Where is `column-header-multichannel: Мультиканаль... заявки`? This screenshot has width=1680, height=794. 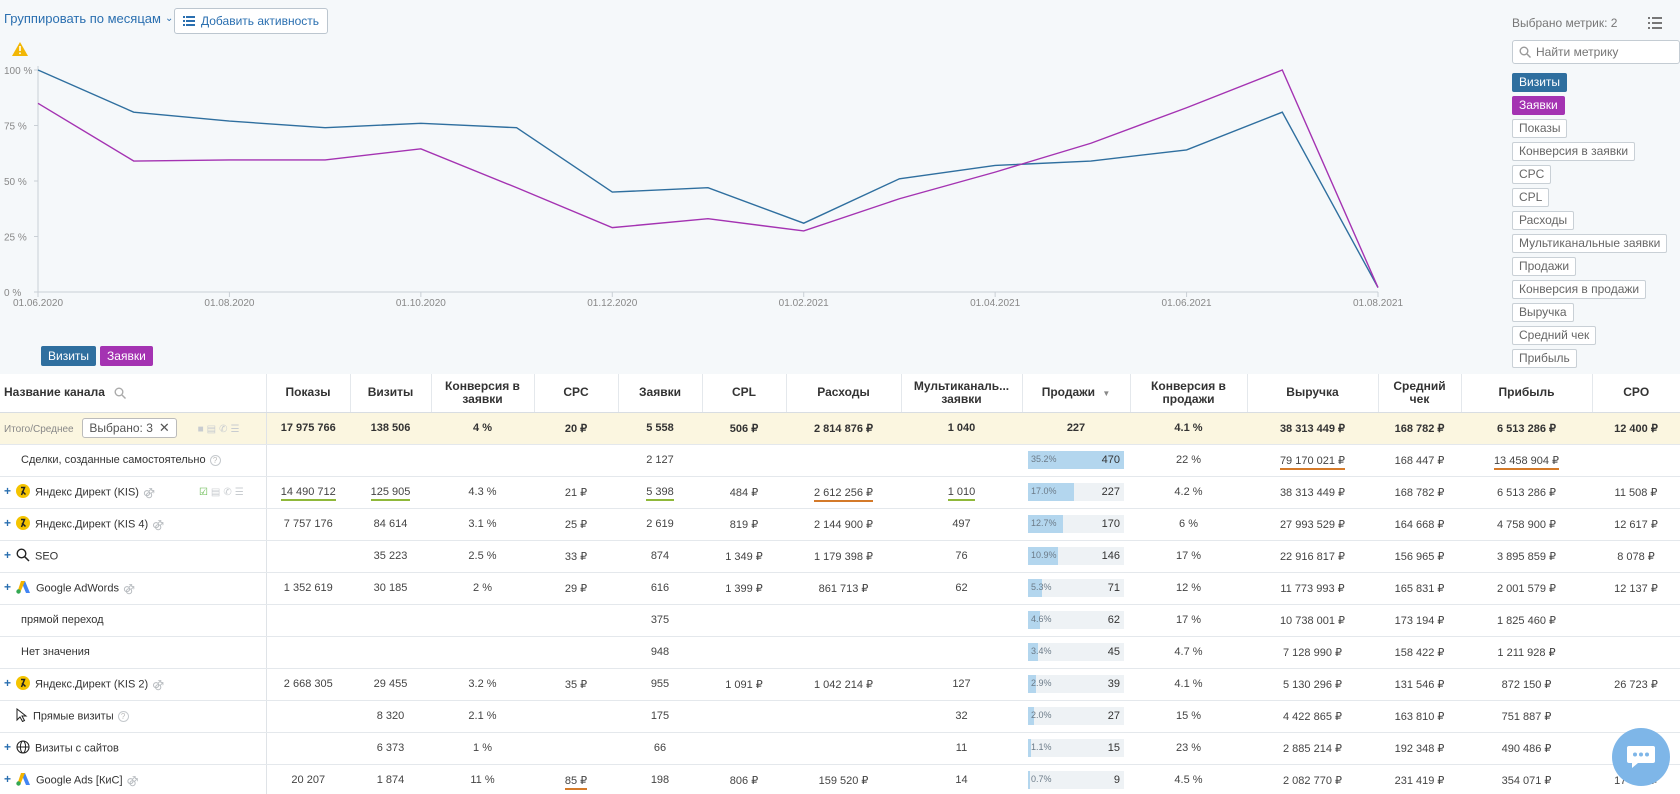
column-header-multichannel: Мультиканаль... заявки is located at coordinates (961, 393).